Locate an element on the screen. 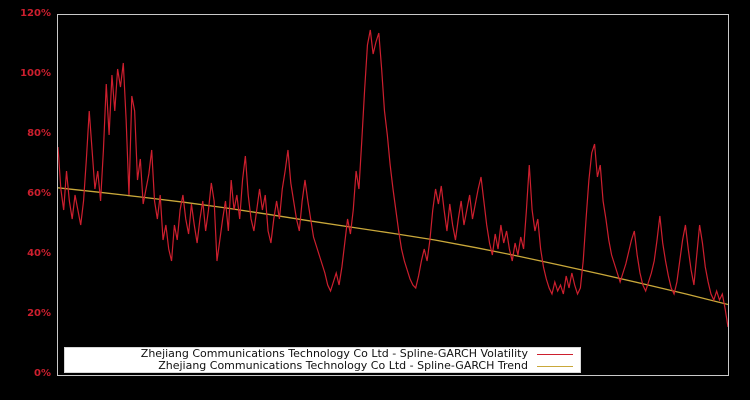  y-axis-tick-label: 100% is located at coordinates (35, 73).